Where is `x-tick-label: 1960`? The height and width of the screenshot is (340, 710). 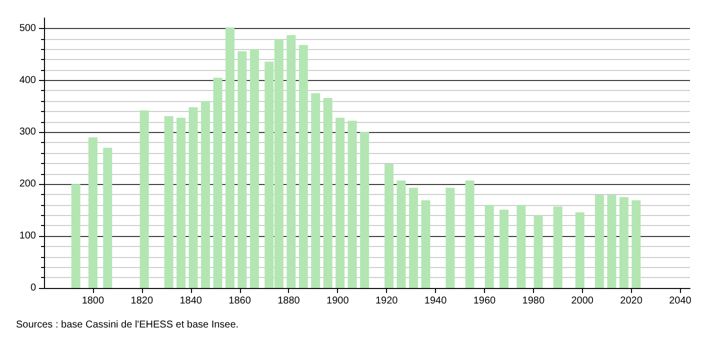 x-tick-label: 1960 is located at coordinates (484, 301).